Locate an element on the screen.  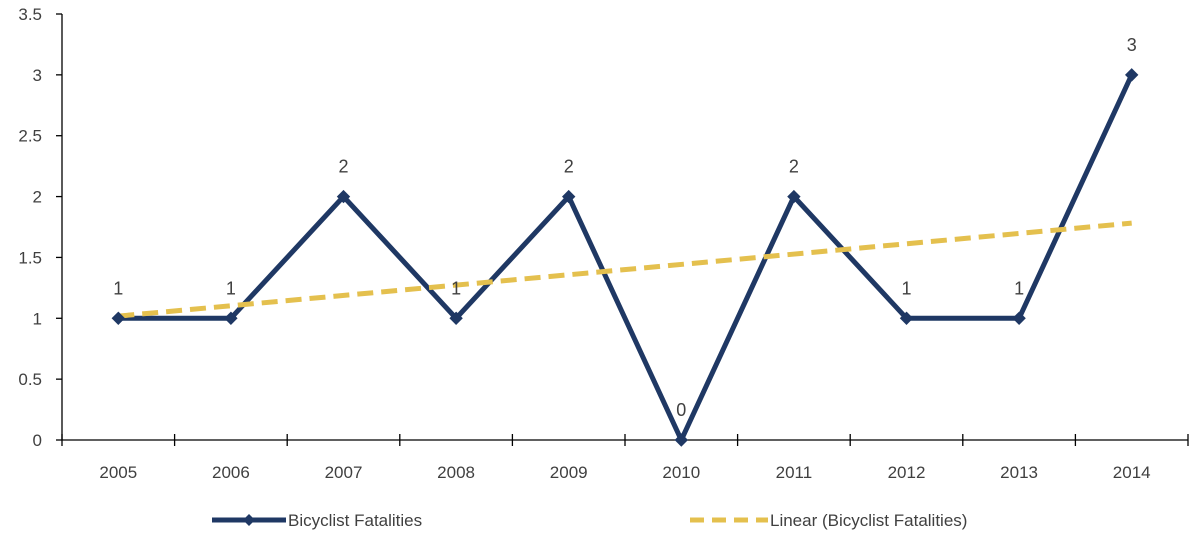
x-tick-label: 2007 is located at coordinates (344, 472).